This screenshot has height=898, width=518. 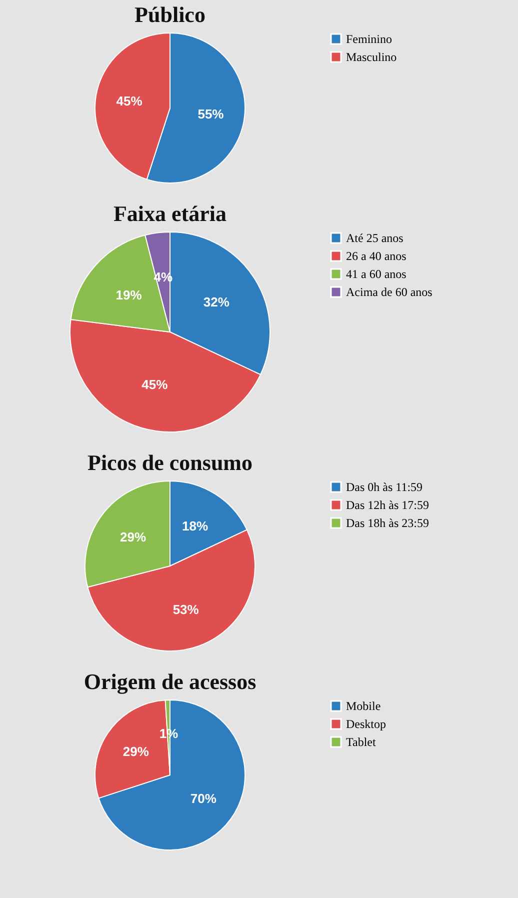 I want to click on data-label: 70%, so click(x=203, y=798).